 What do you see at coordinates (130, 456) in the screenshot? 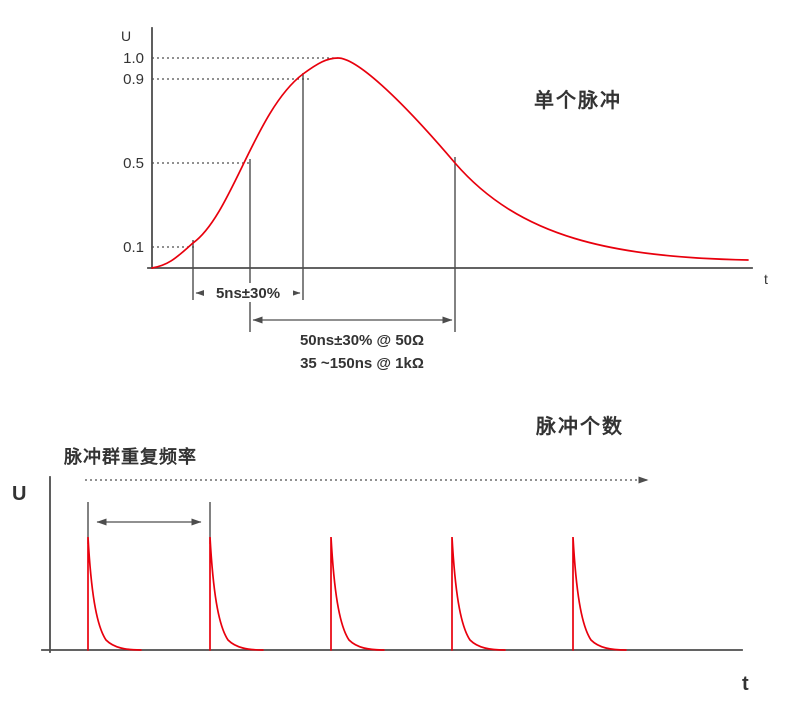
I see `repetition-rate-label: 脉冲群重复频率` at bounding box center [130, 456].